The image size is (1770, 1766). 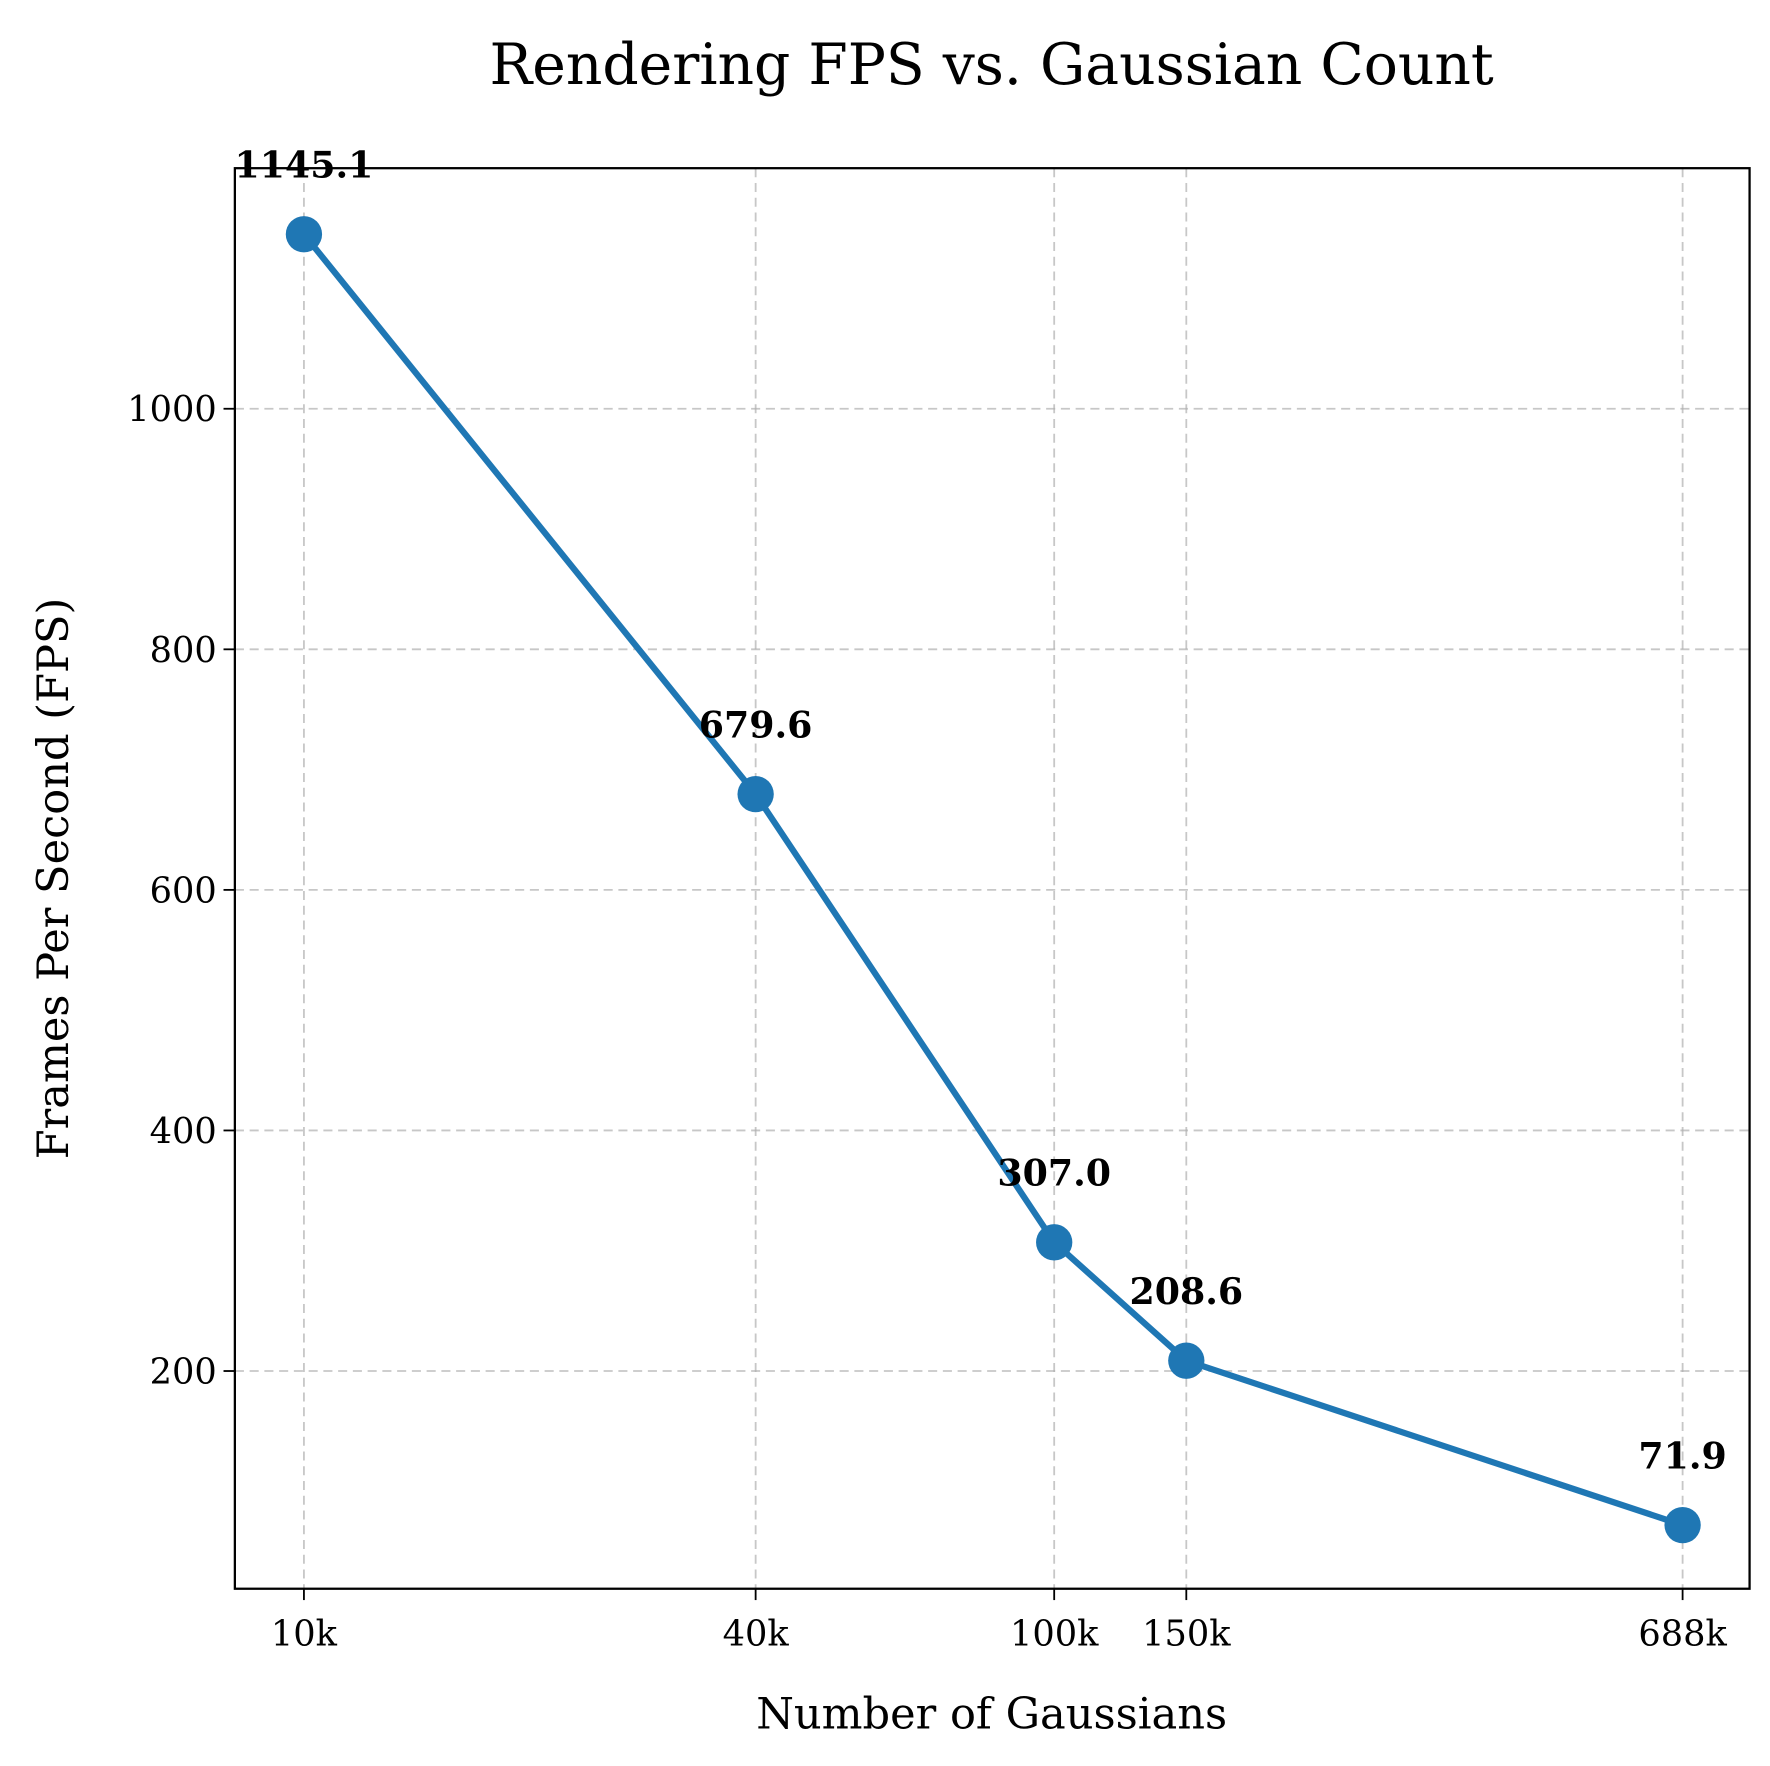 I want to click on data-label: 679.6, so click(x=756, y=724).